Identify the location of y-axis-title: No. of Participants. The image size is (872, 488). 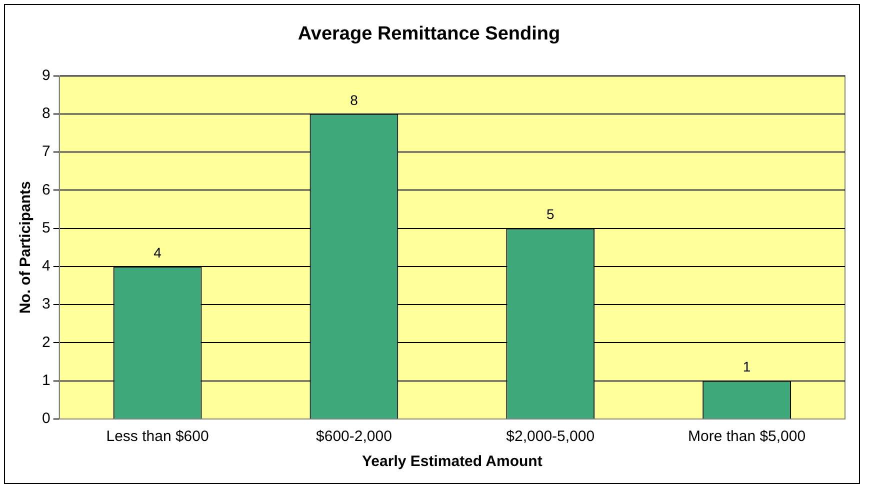
(25, 247).